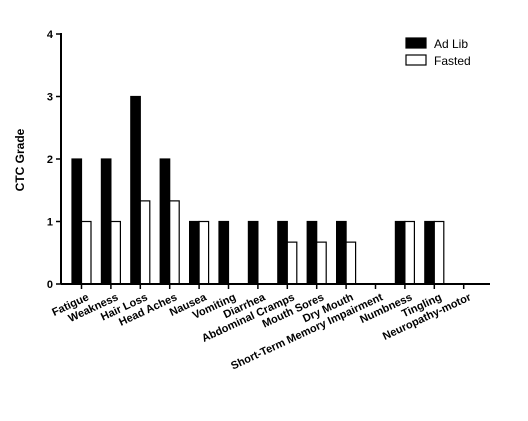  Describe the element at coordinates (50, 35) in the screenshot. I see `y-tick-label-4: 4` at that location.